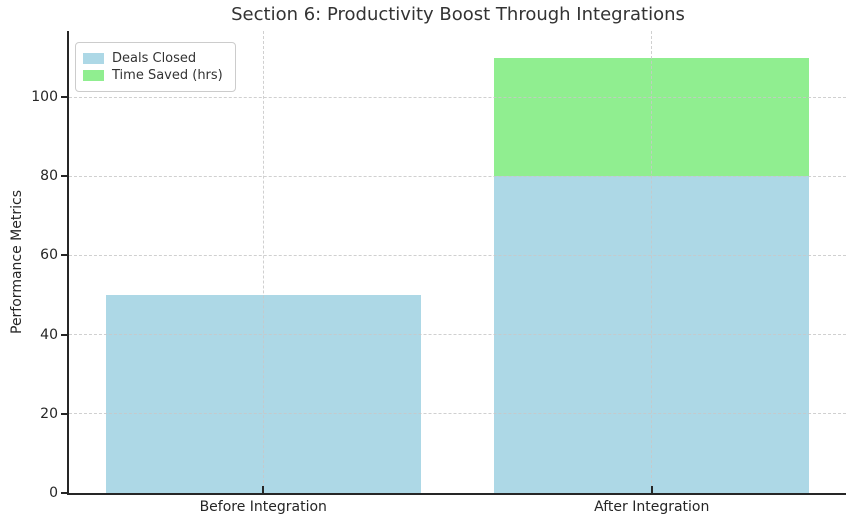  Describe the element at coordinates (93, 75) in the screenshot. I see `legend-swatch-time-saved-hrs` at that location.